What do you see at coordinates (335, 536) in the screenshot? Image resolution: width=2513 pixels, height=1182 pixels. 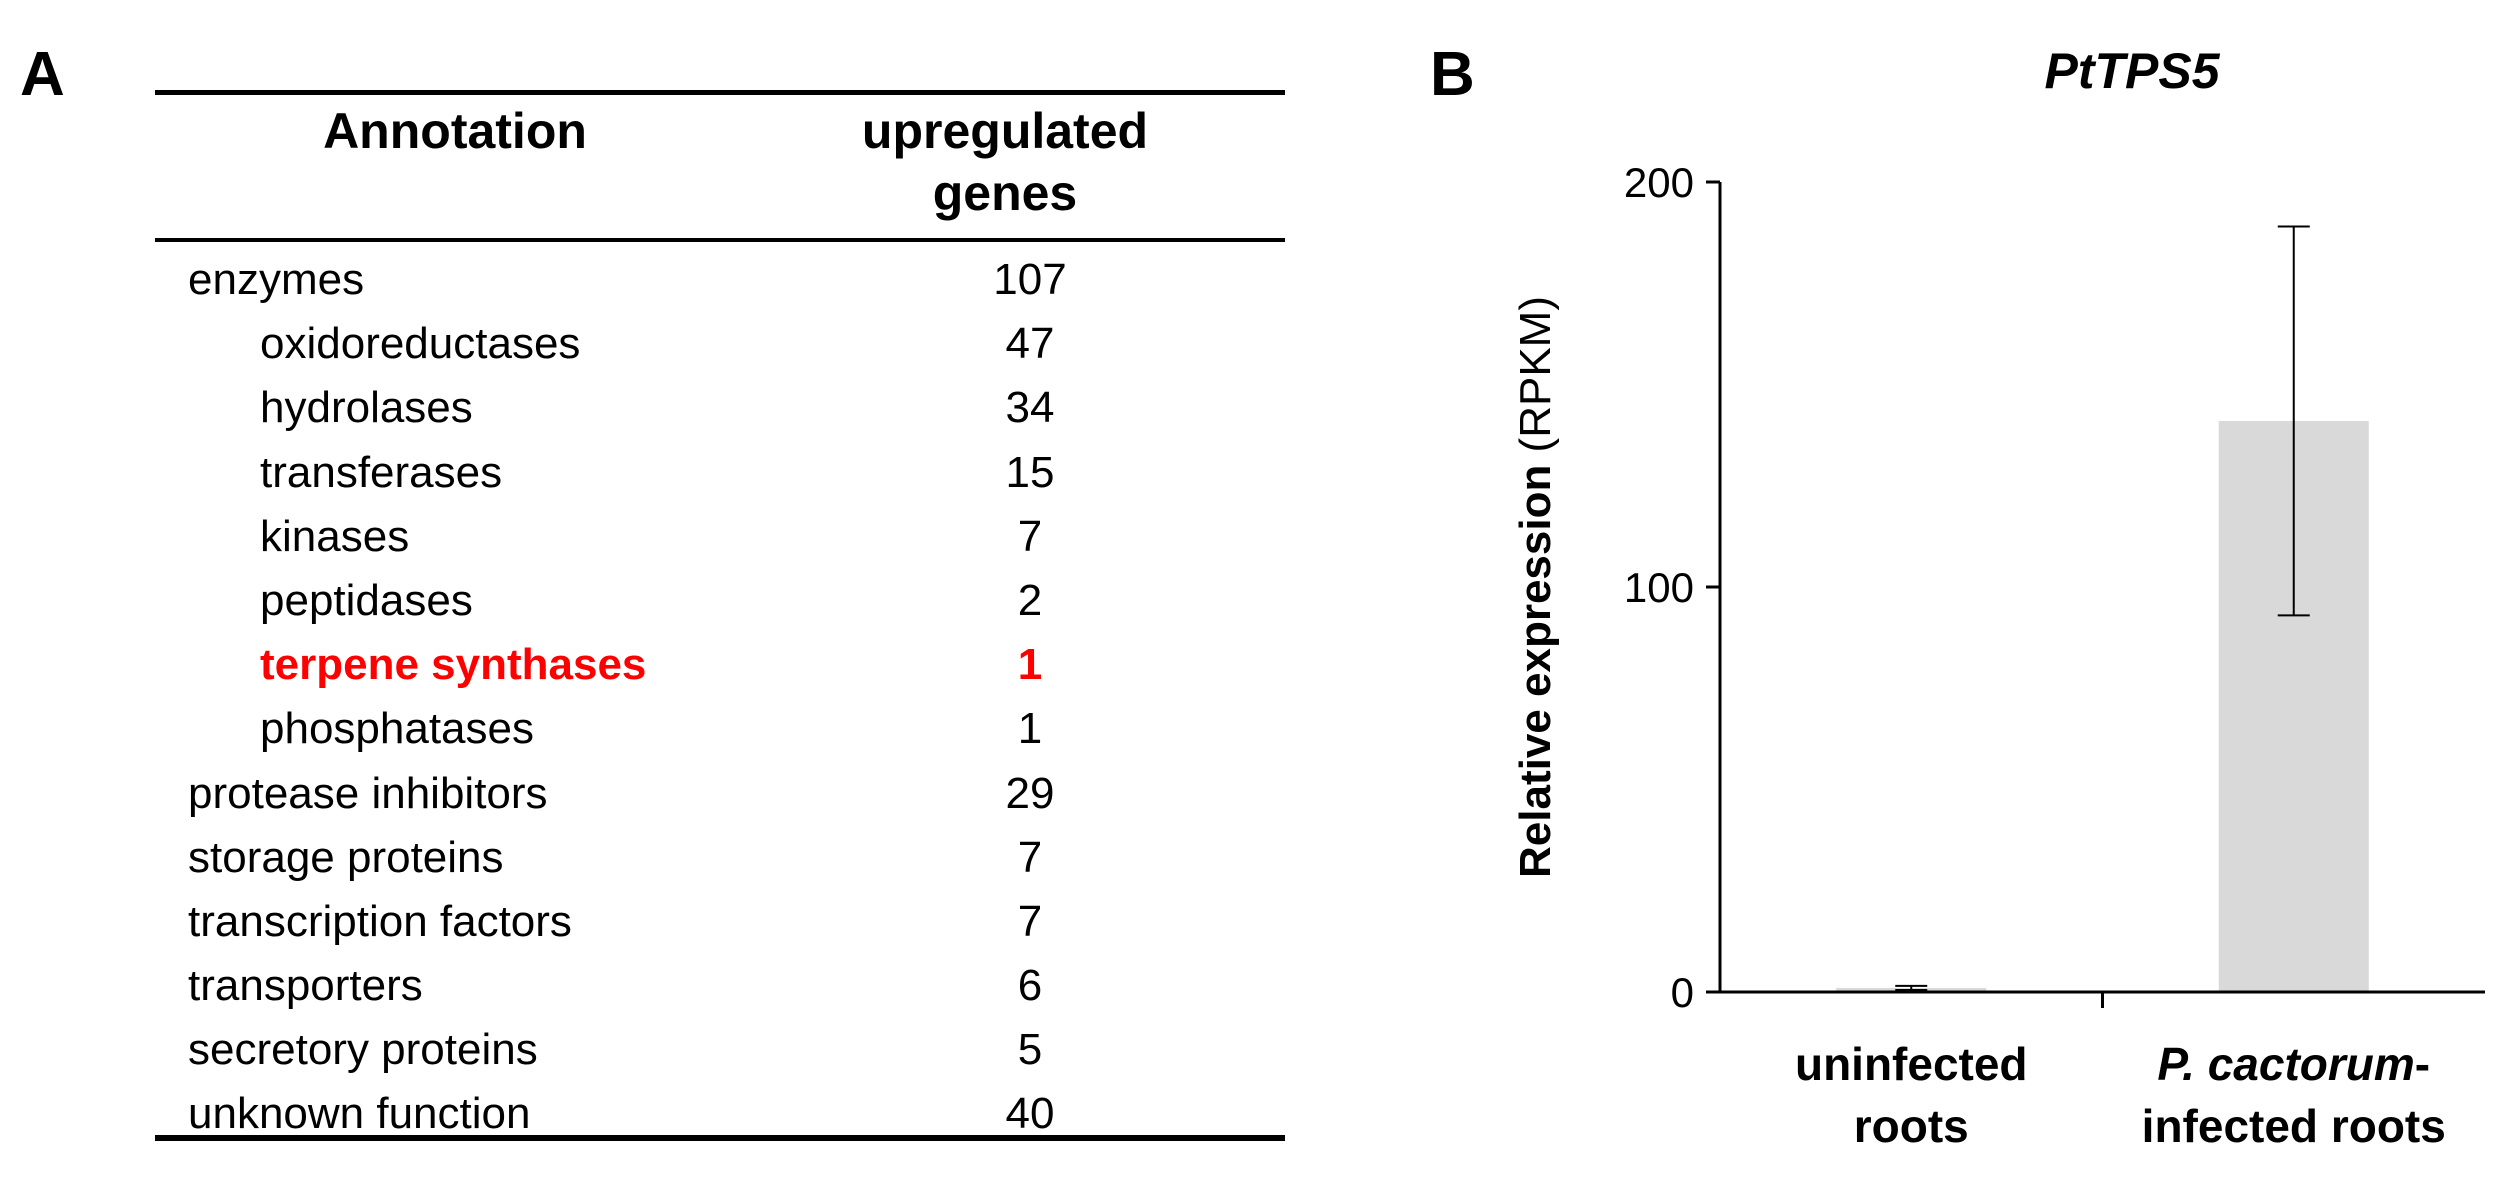 I see `annotation-cell: kinases` at bounding box center [335, 536].